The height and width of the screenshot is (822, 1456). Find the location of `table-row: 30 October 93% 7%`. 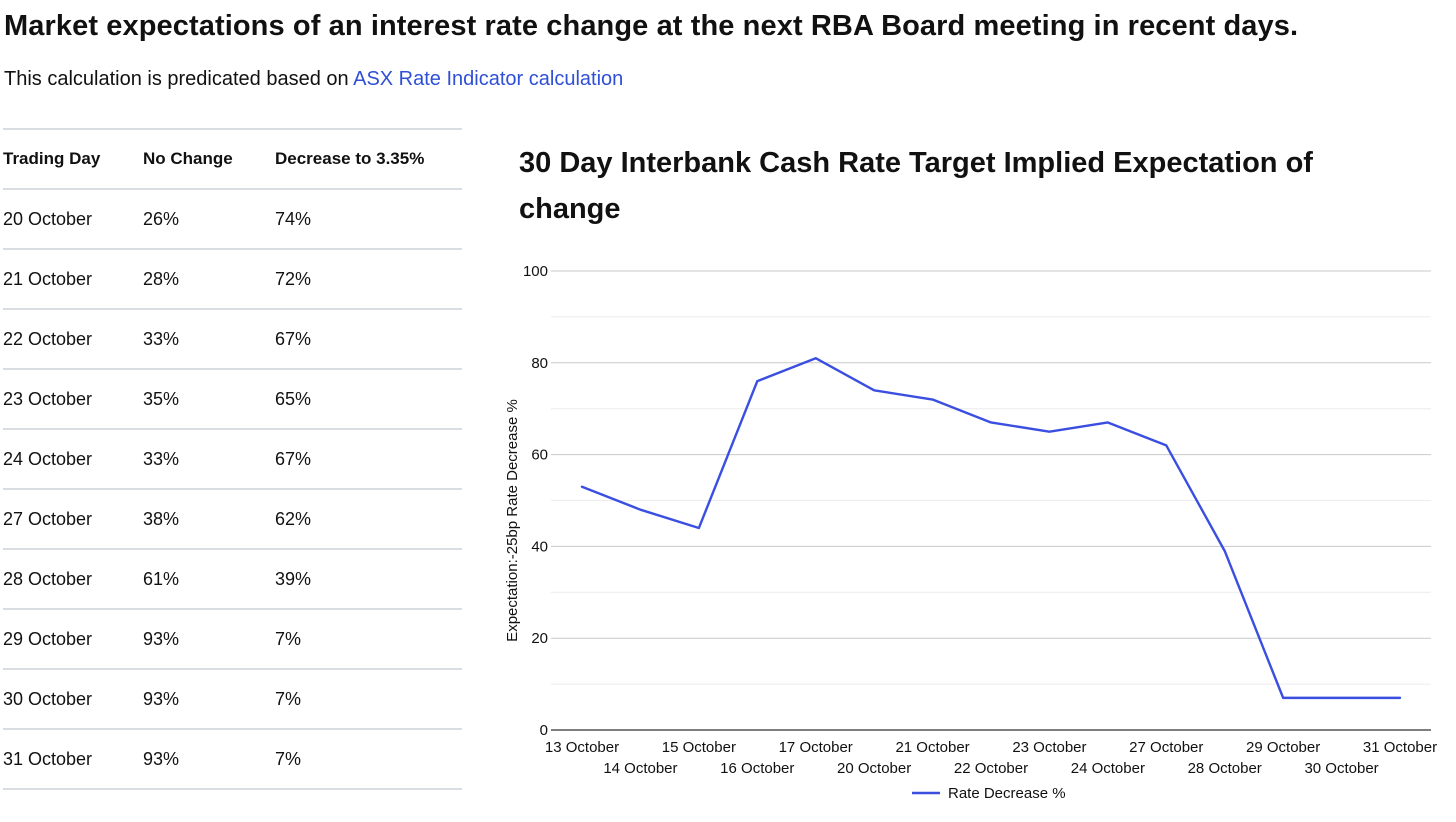

table-row: 30 October 93% 7% is located at coordinates (232, 699).